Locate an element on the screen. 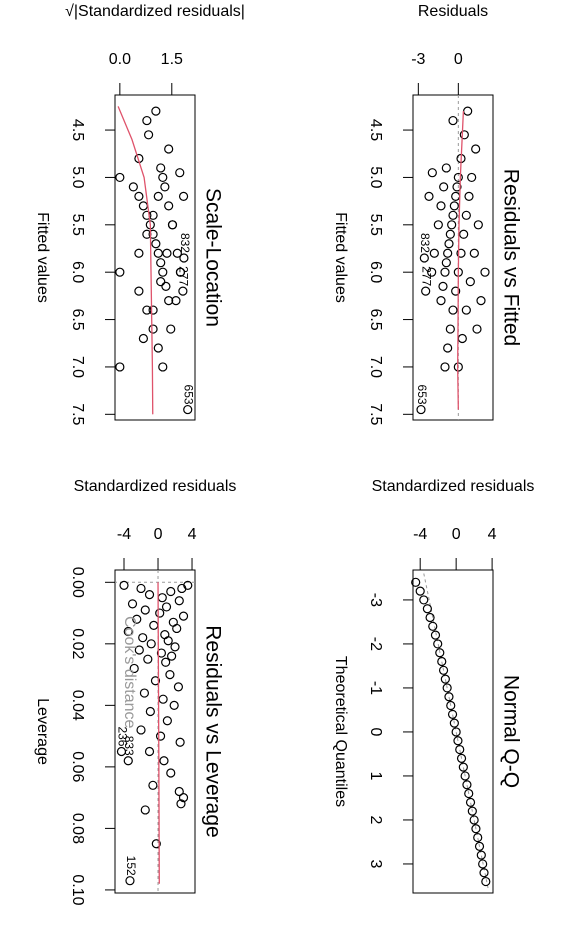 The image size is (587, 936). panel-title: Residuals vs Fitted is located at coordinates (510, 257).